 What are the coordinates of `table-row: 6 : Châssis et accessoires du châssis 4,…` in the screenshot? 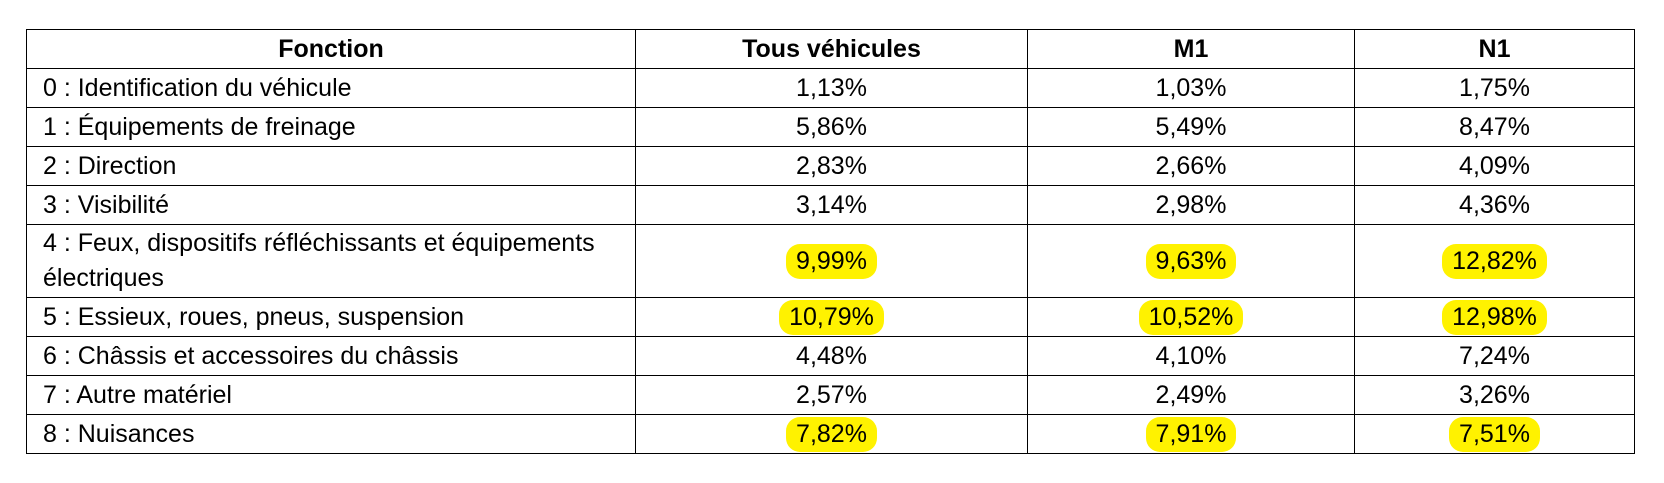 It's located at (830, 356).